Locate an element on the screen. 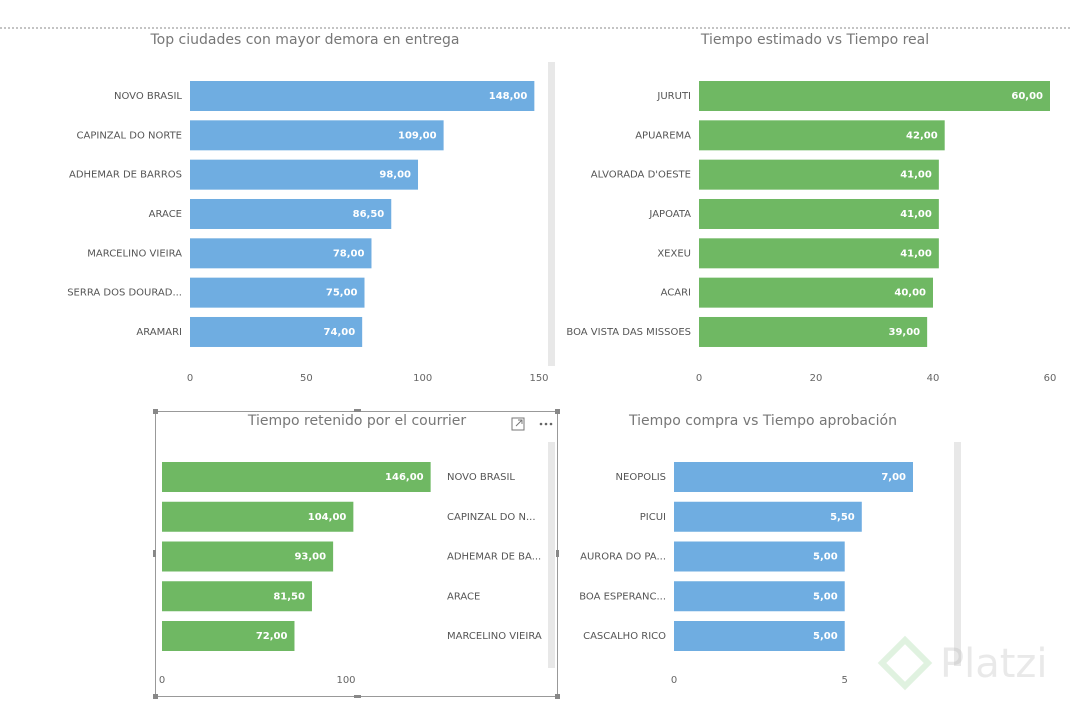  x-tick-label: 5 is located at coordinates (845, 680).